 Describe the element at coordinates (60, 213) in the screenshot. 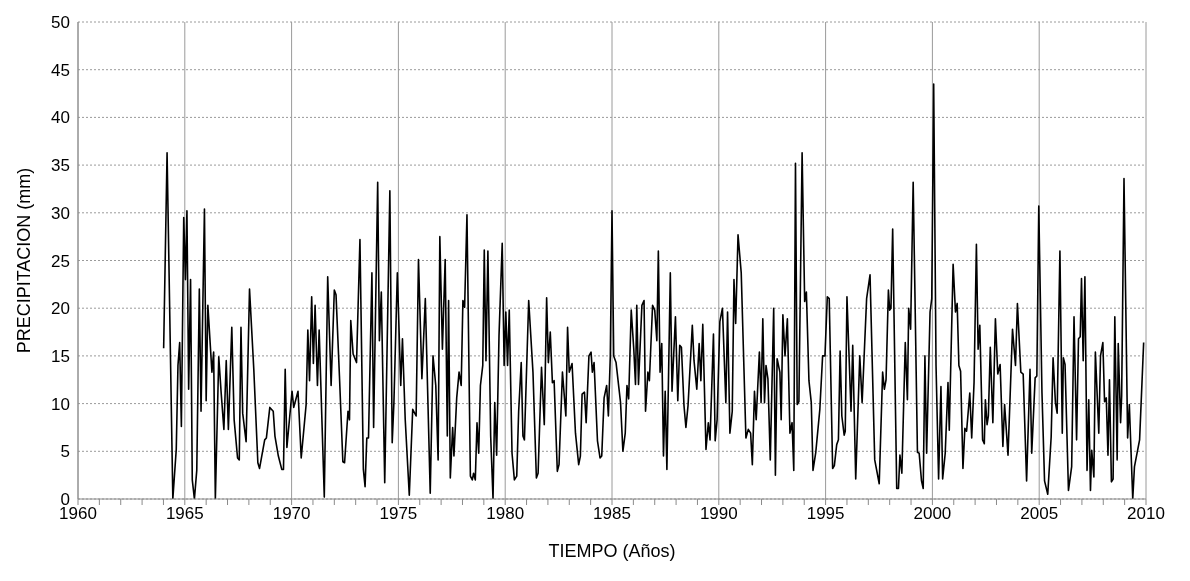

I see `y-tick-label: 30` at that location.